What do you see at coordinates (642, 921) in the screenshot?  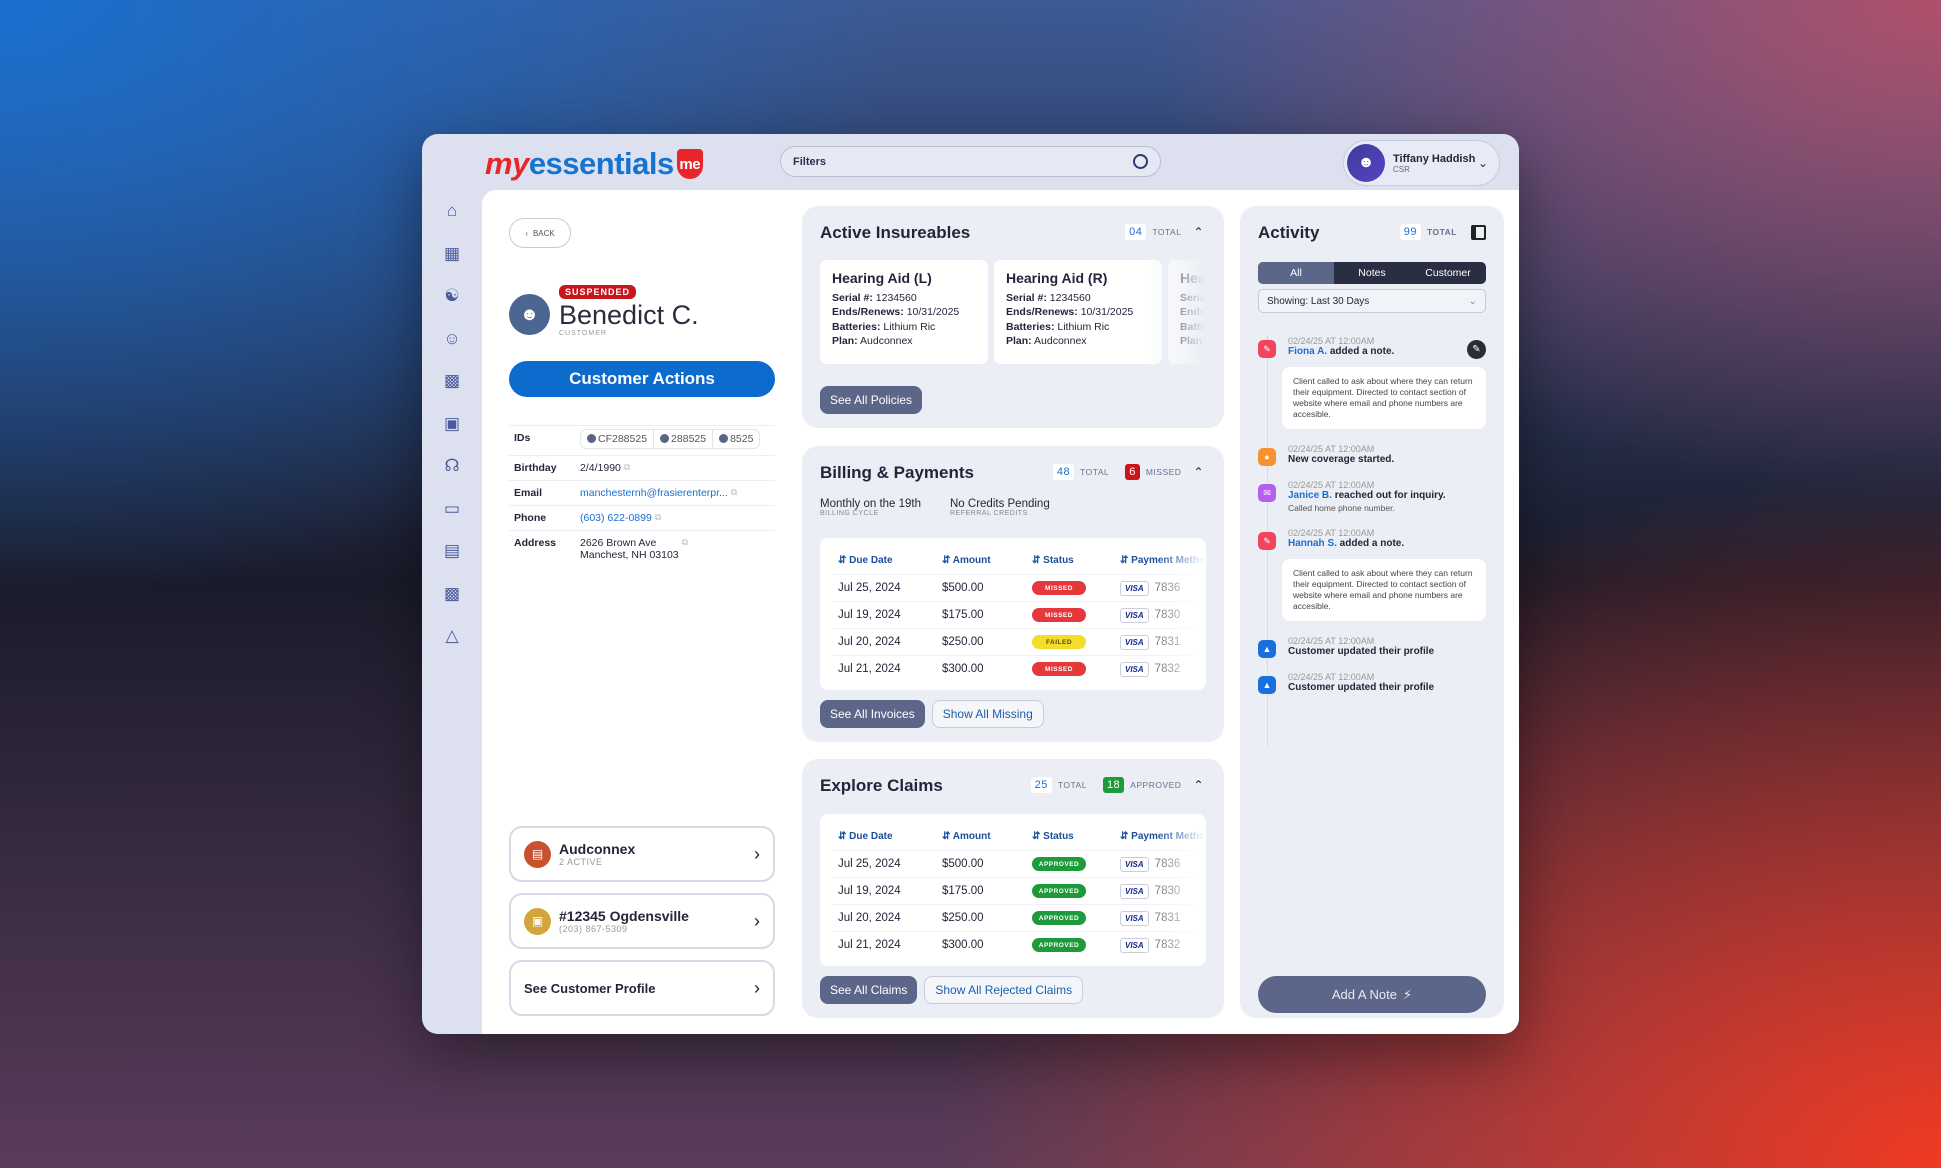 I see `location-card: ▣ #12345 Ogdensville (203) 867-5309 ›` at bounding box center [642, 921].